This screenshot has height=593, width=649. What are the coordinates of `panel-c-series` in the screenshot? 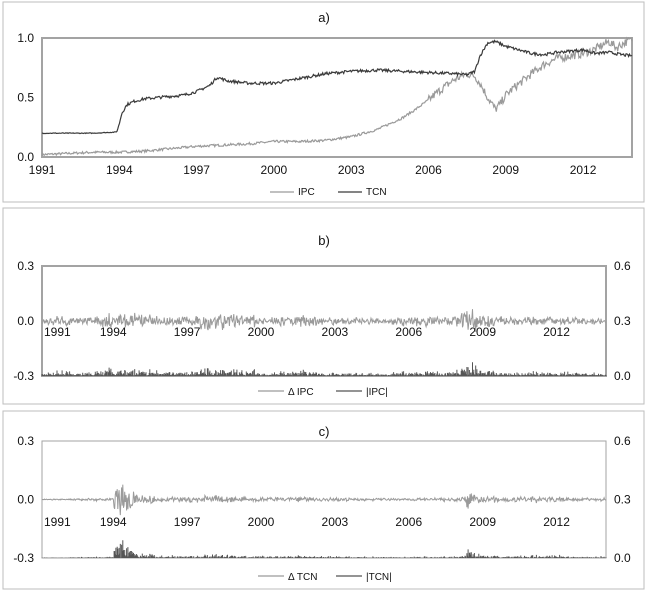 It's located at (324, 521).